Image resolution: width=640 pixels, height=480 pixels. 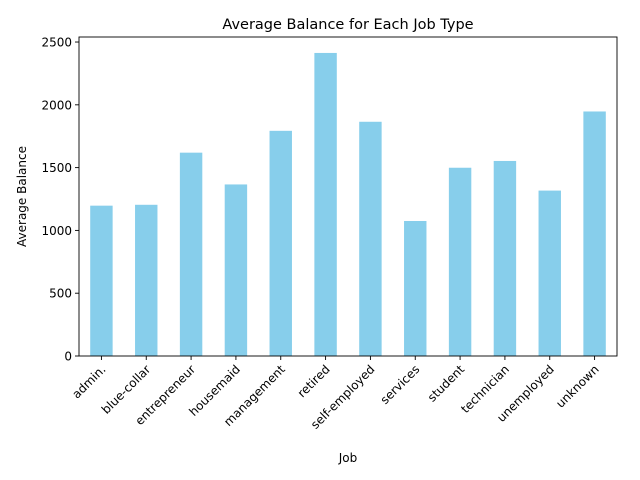 What do you see at coordinates (60, 294) in the screenshot?
I see `y-tick-label: 500` at bounding box center [60, 294].